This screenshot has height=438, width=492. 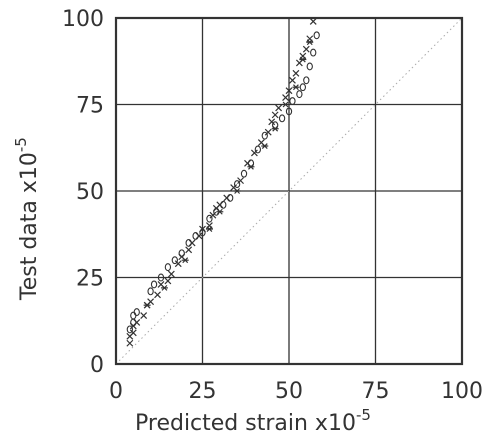 I want to click on y-tick-label-4: 100, so click(x=83, y=19).